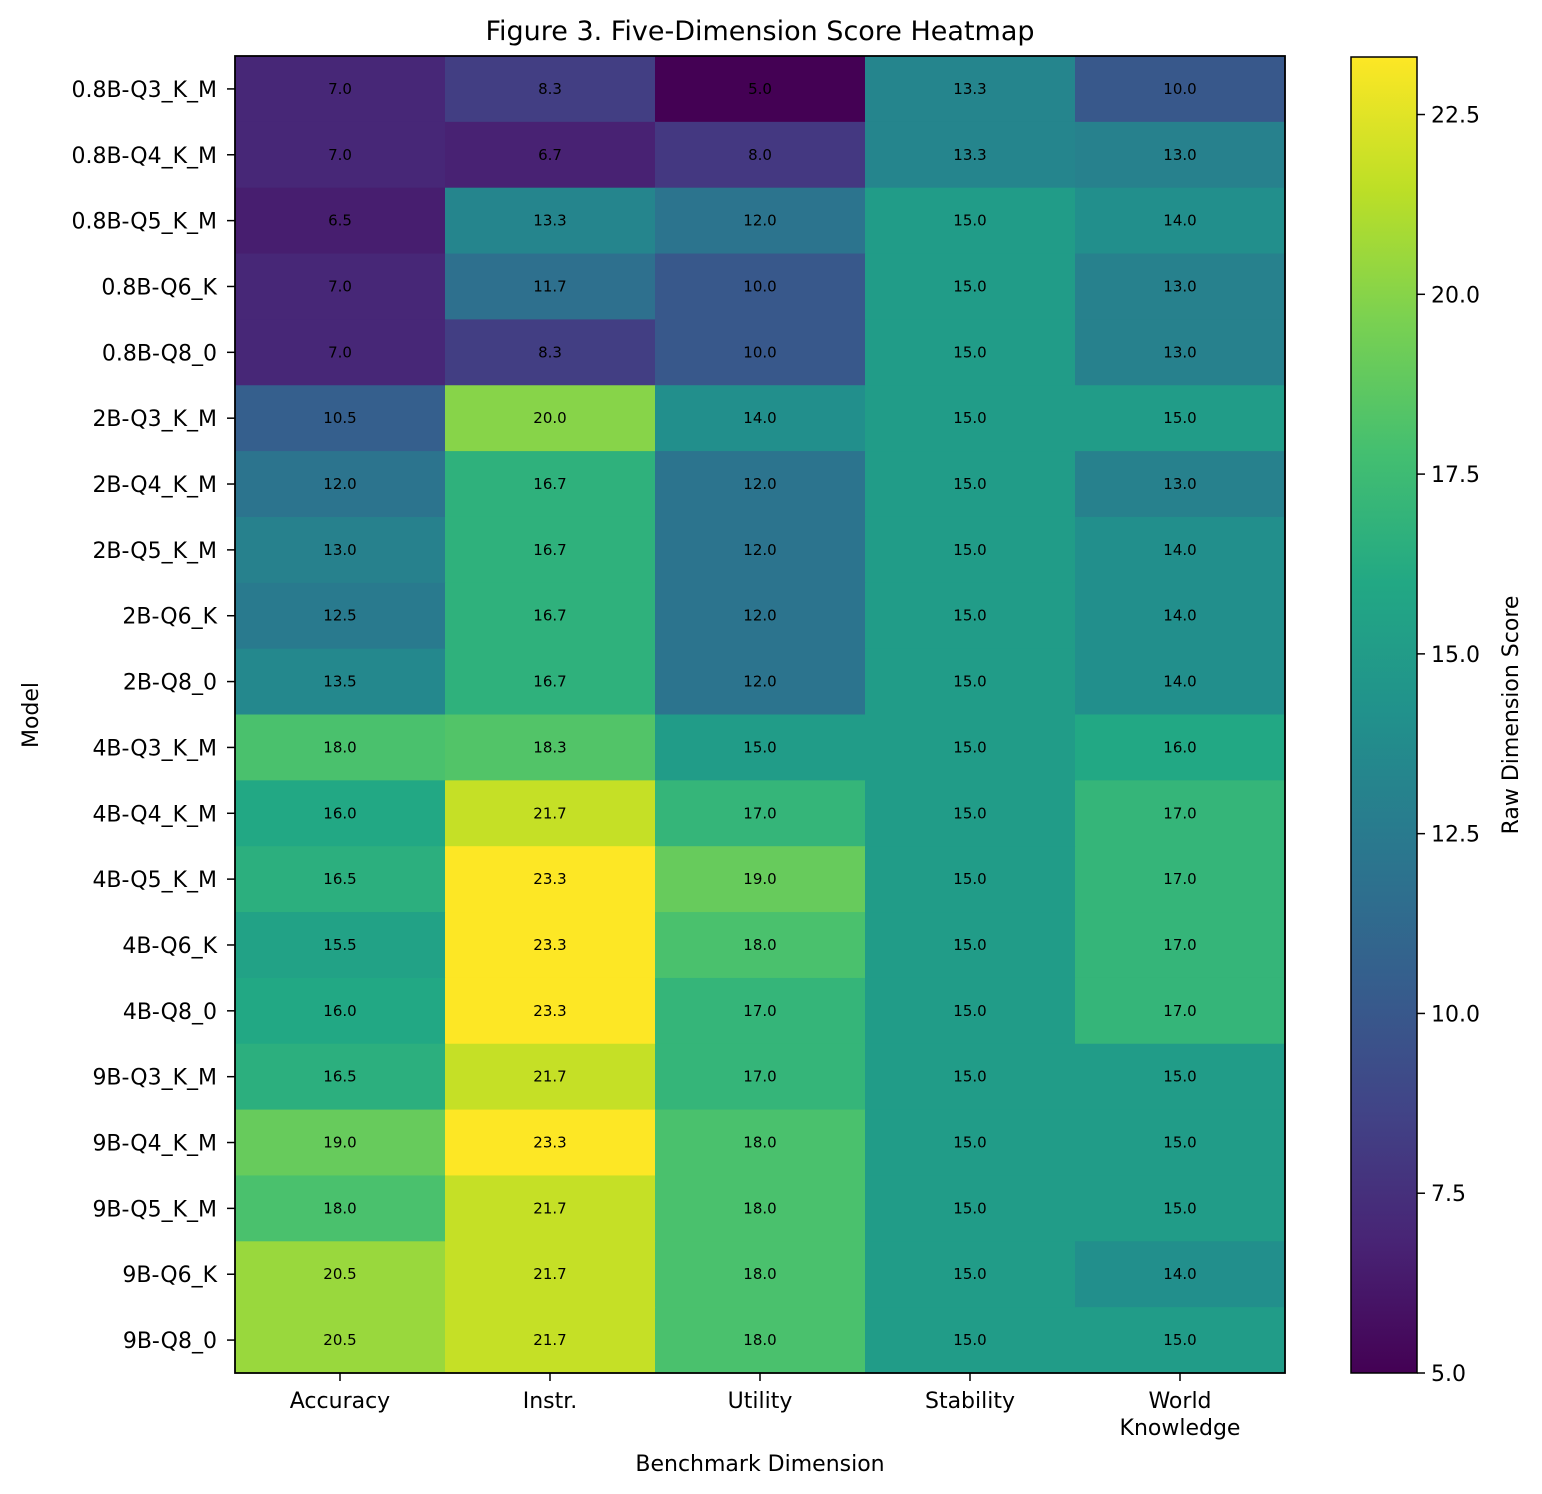 Image resolution: width=1542 pixels, height=1494 pixels. What do you see at coordinates (339, 616) in the screenshot?
I see `cell-value-label: 12.5` at bounding box center [339, 616].